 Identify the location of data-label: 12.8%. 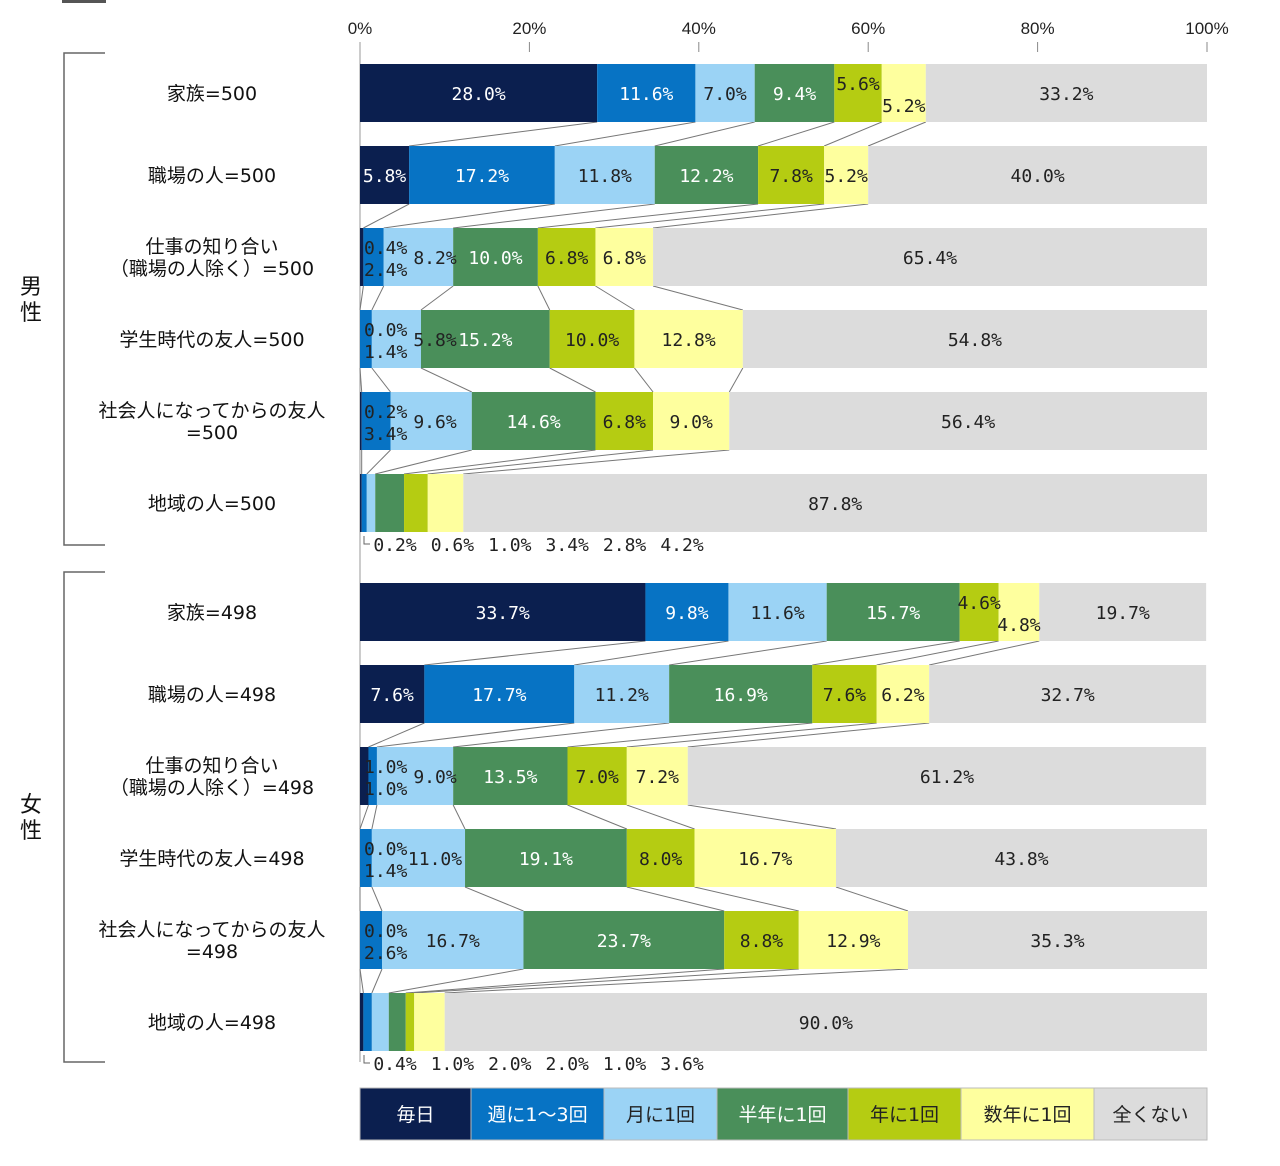
(689, 340).